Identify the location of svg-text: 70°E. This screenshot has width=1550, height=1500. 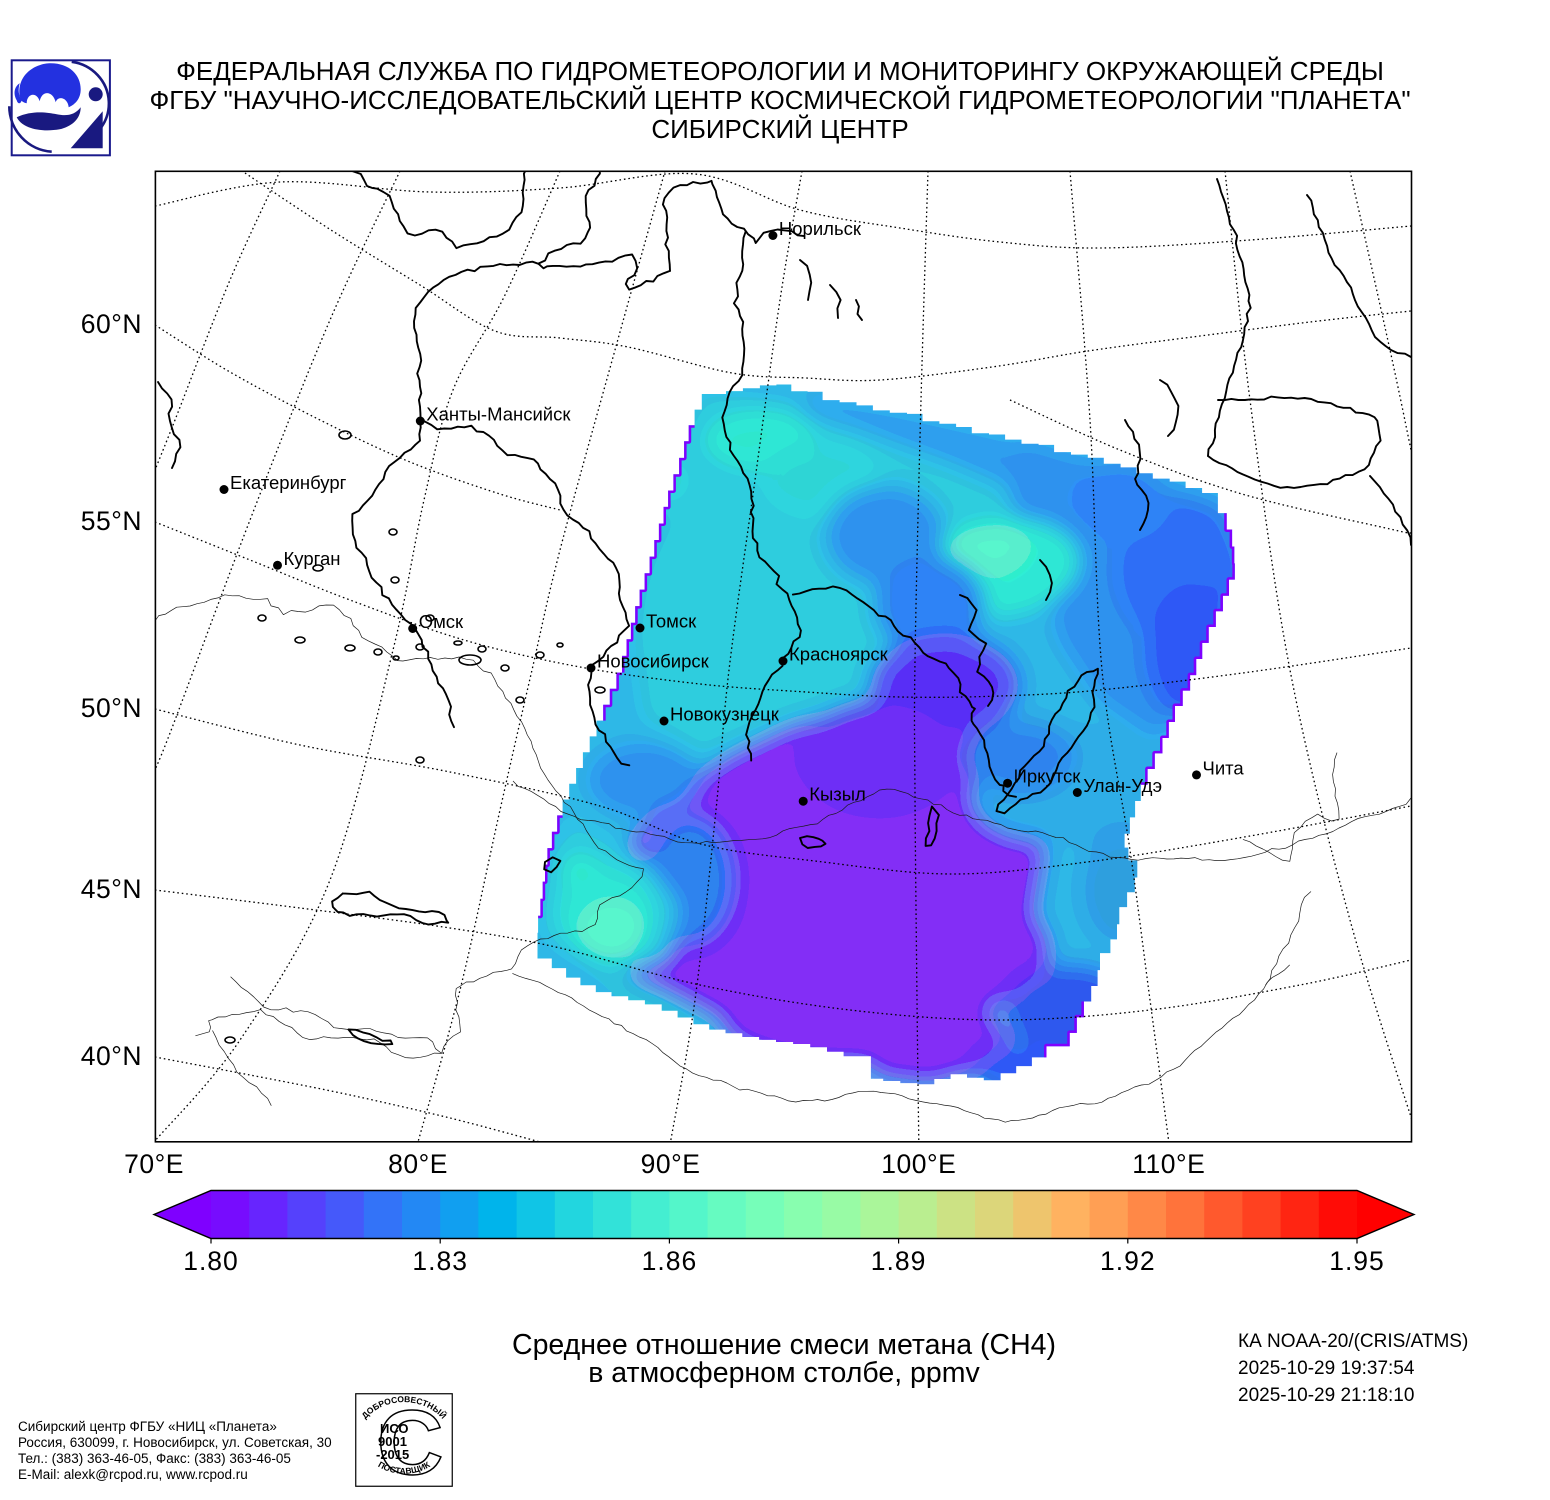
(154, 1164).